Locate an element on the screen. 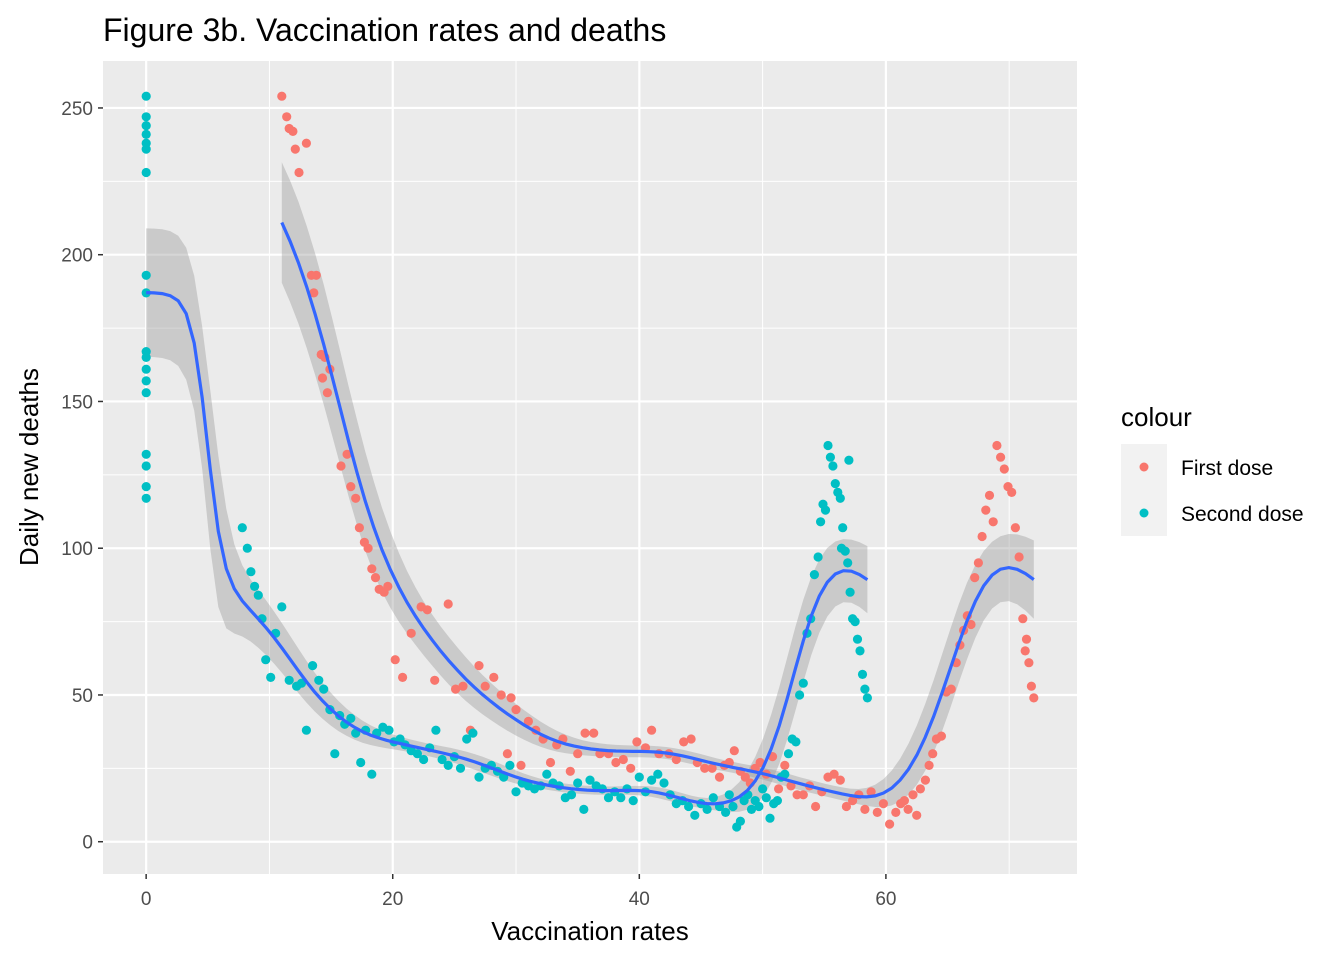 The width and height of the screenshot is (1344, 960). y-tick-label: 150 is located at coordinates (77, 402).